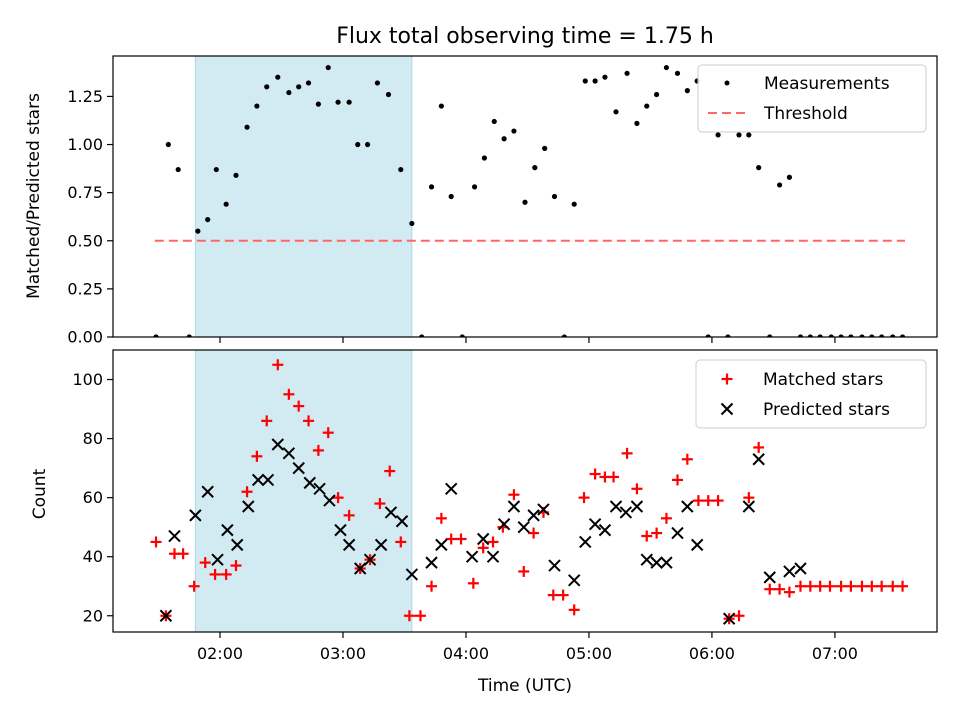 This screenshot has width=960, height=720. What do you see at coordinates (93, 438) in the screenshot?
I see `y-tick-label: 80` at bounding box center [93, 438].